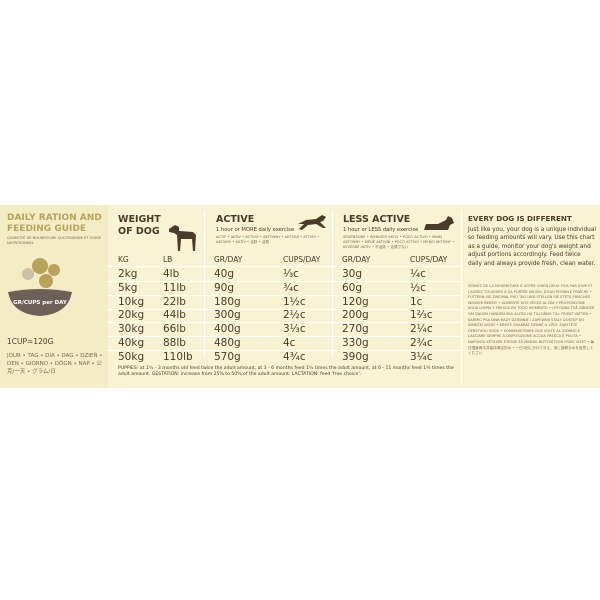 The height and width of the screenshot is (600, 600). Describe the element at coordinates (352, 287) in the screenshot. I see `table-cell: 60g` at that location.